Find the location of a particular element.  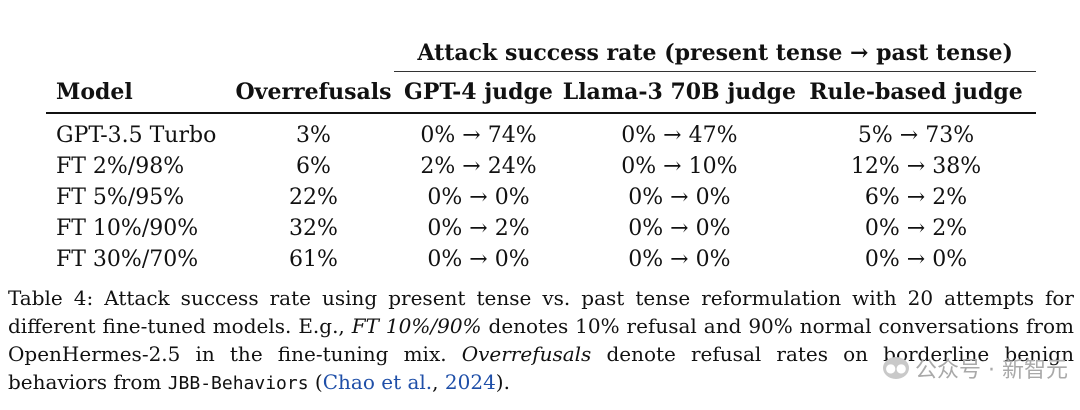

citation-link-year: 2024 is located at coordinates (470, 382).